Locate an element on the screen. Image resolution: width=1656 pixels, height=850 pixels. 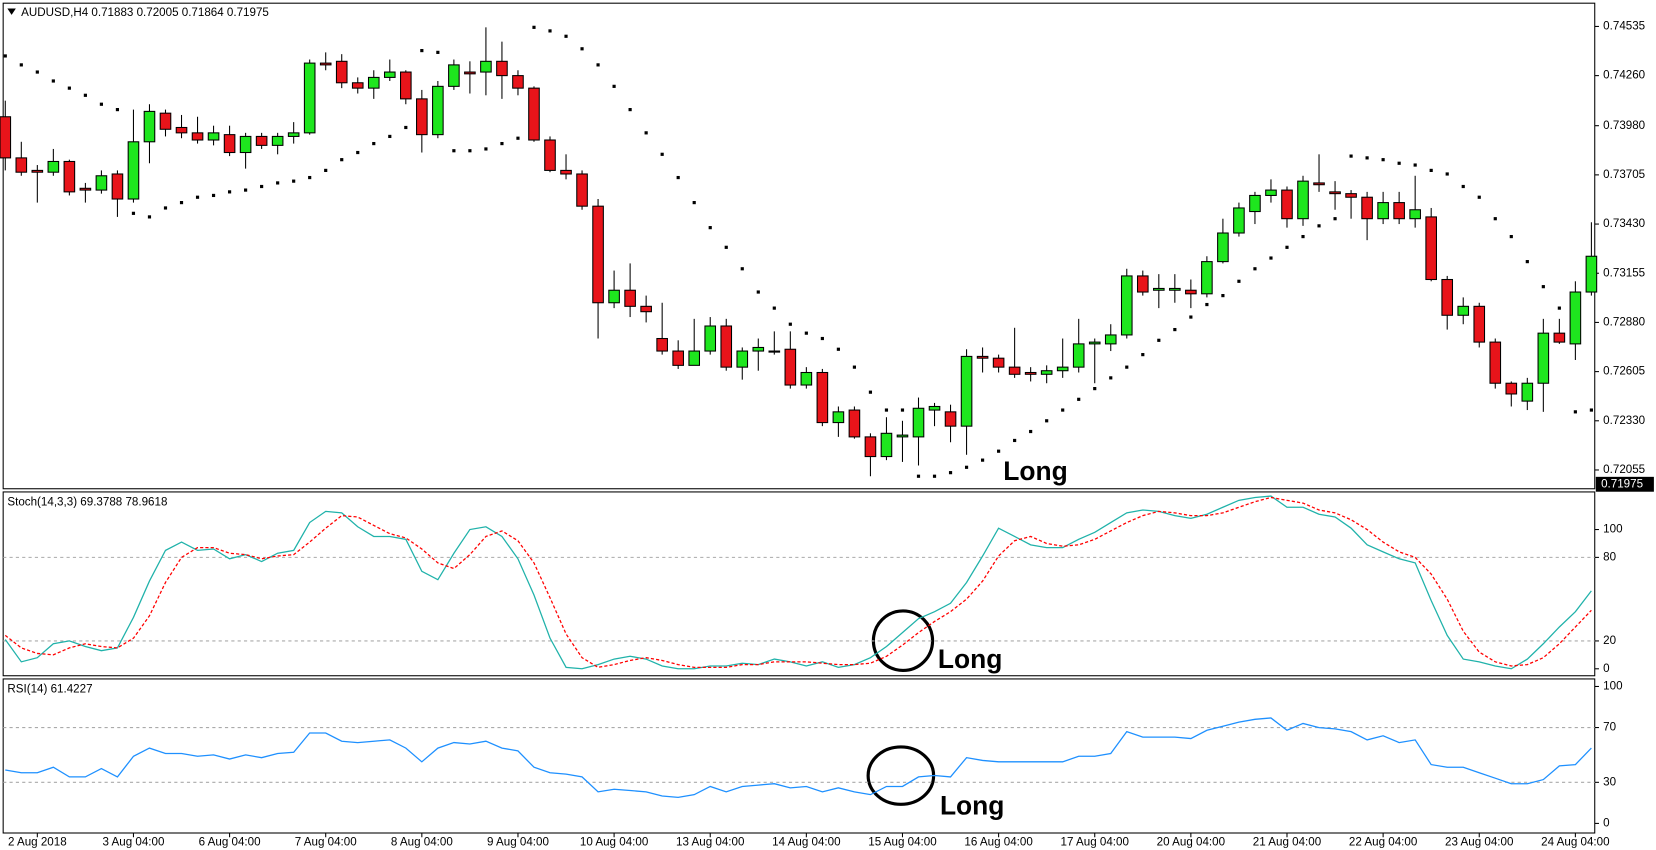
y-tick-label: 0.74260 is located at coordinates (1624, 75).